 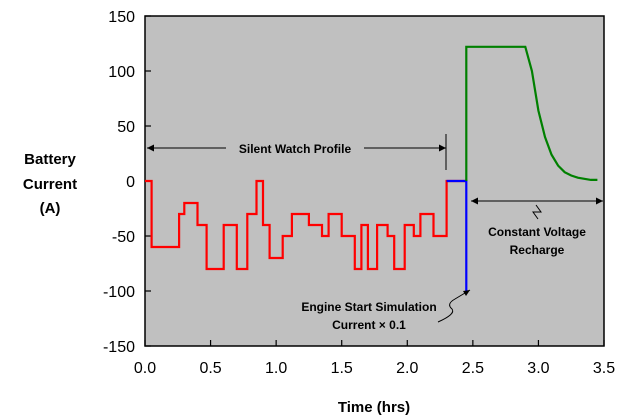 I want to click on engine-start-leader, so click(x=454, y=306).